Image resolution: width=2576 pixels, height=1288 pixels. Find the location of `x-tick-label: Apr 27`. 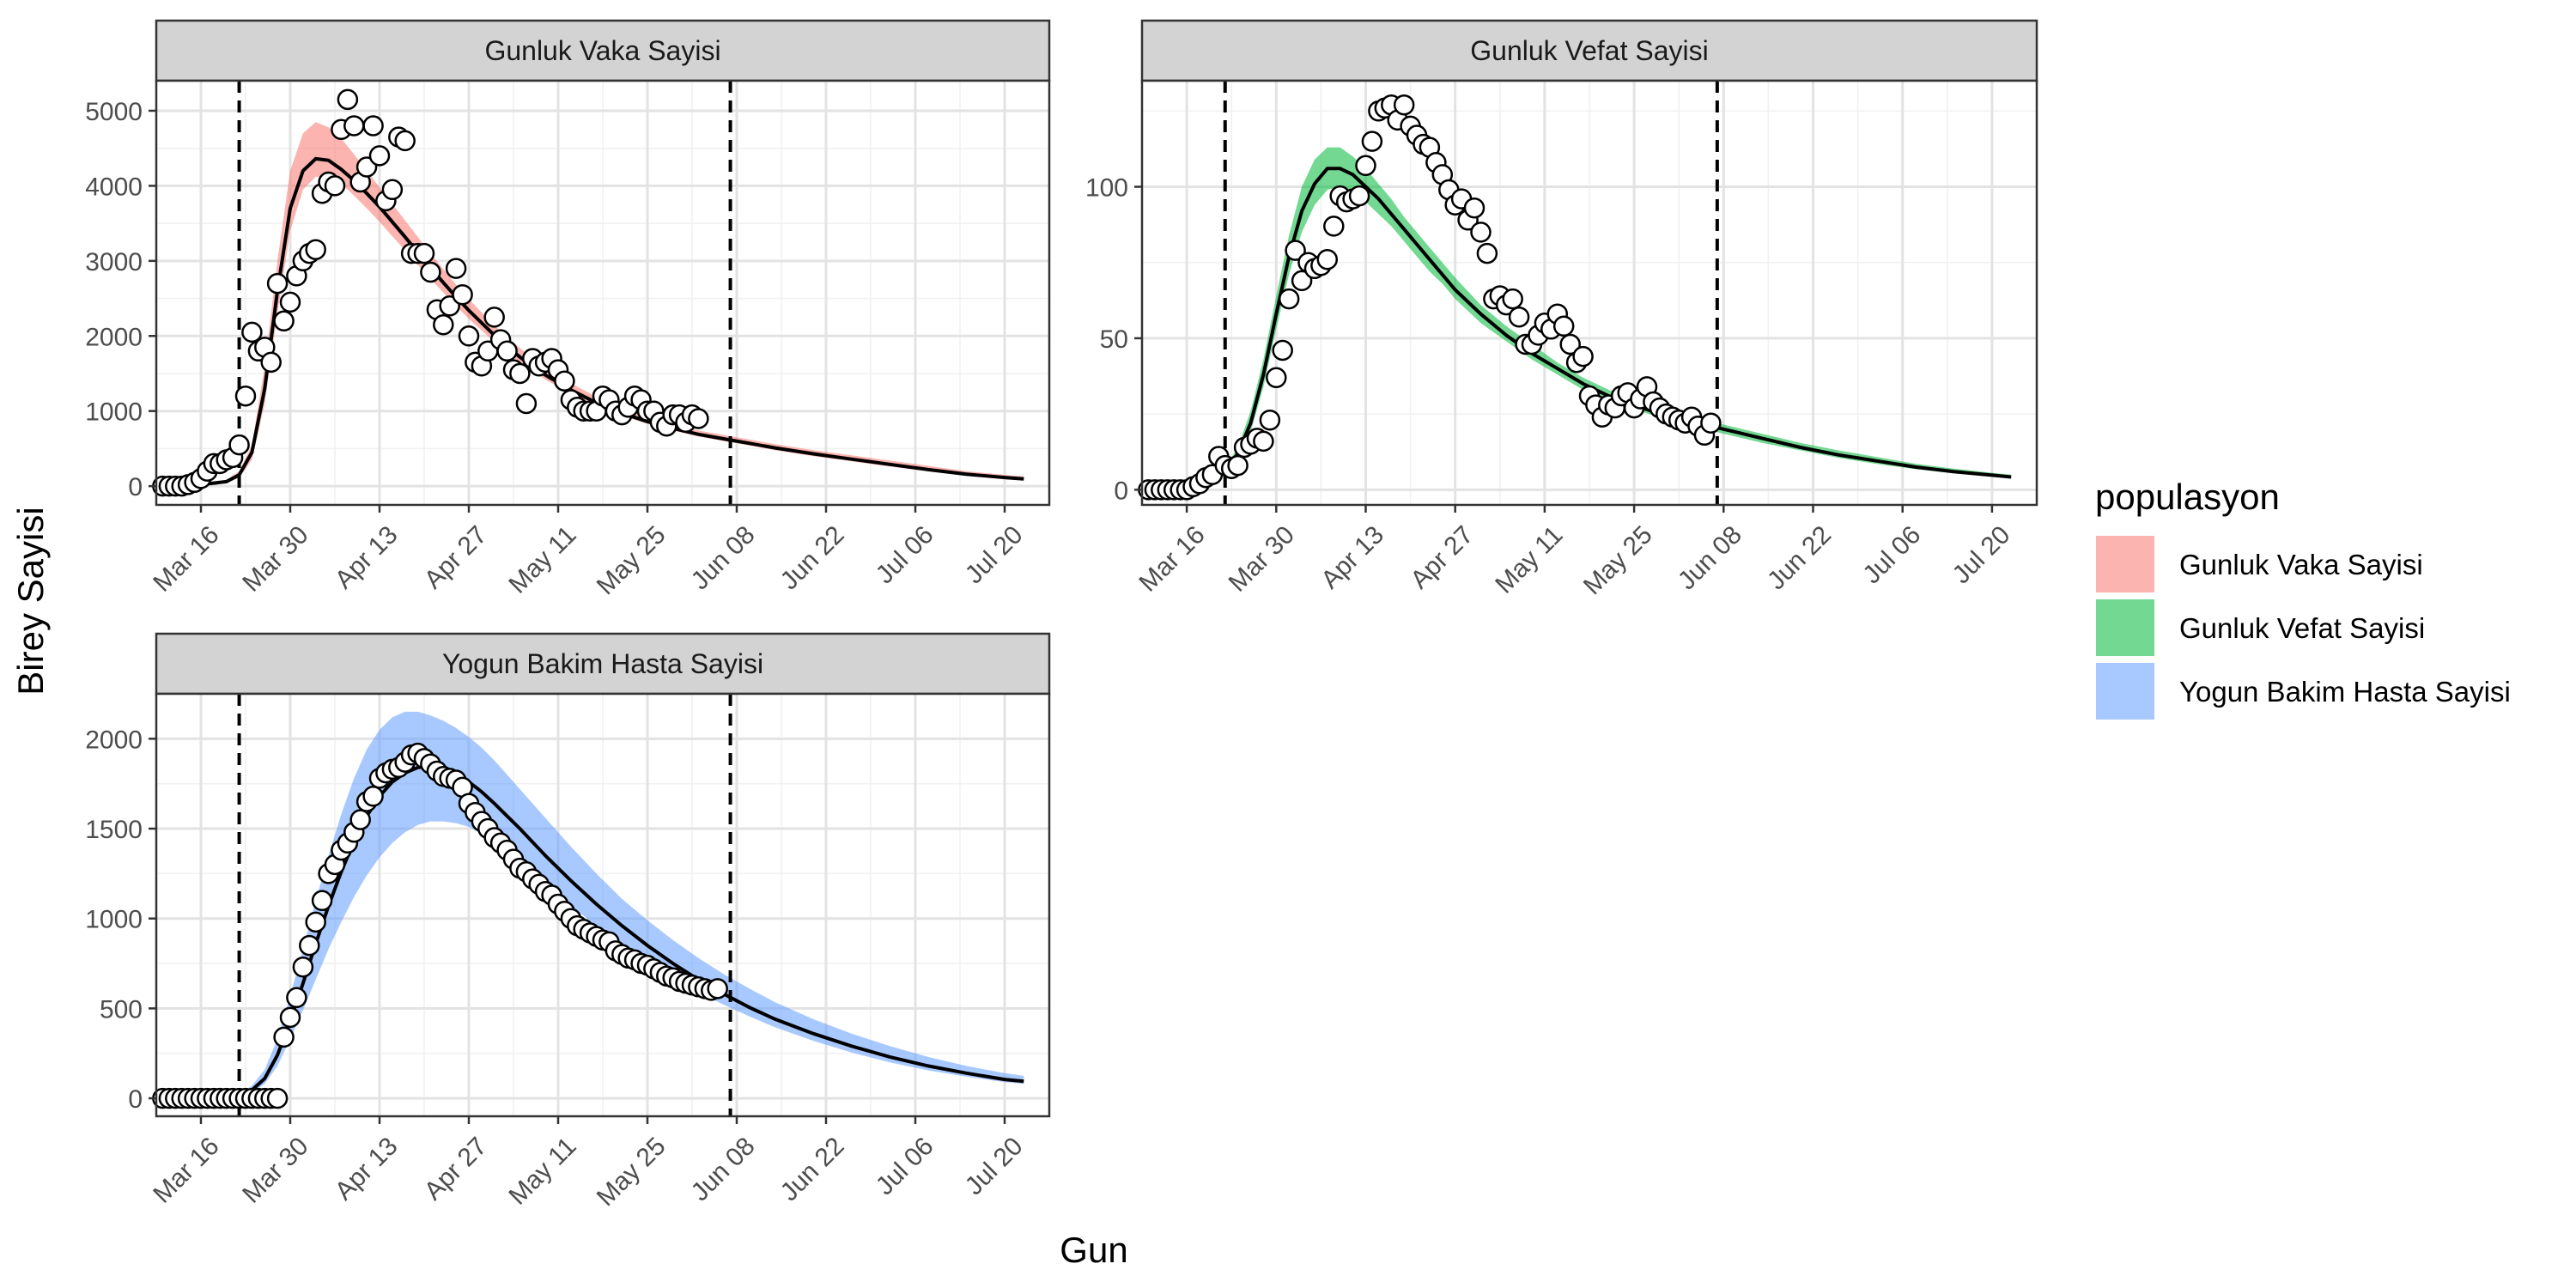

x-tick-label: Apr 27 is located at coordinates (1442, 557).